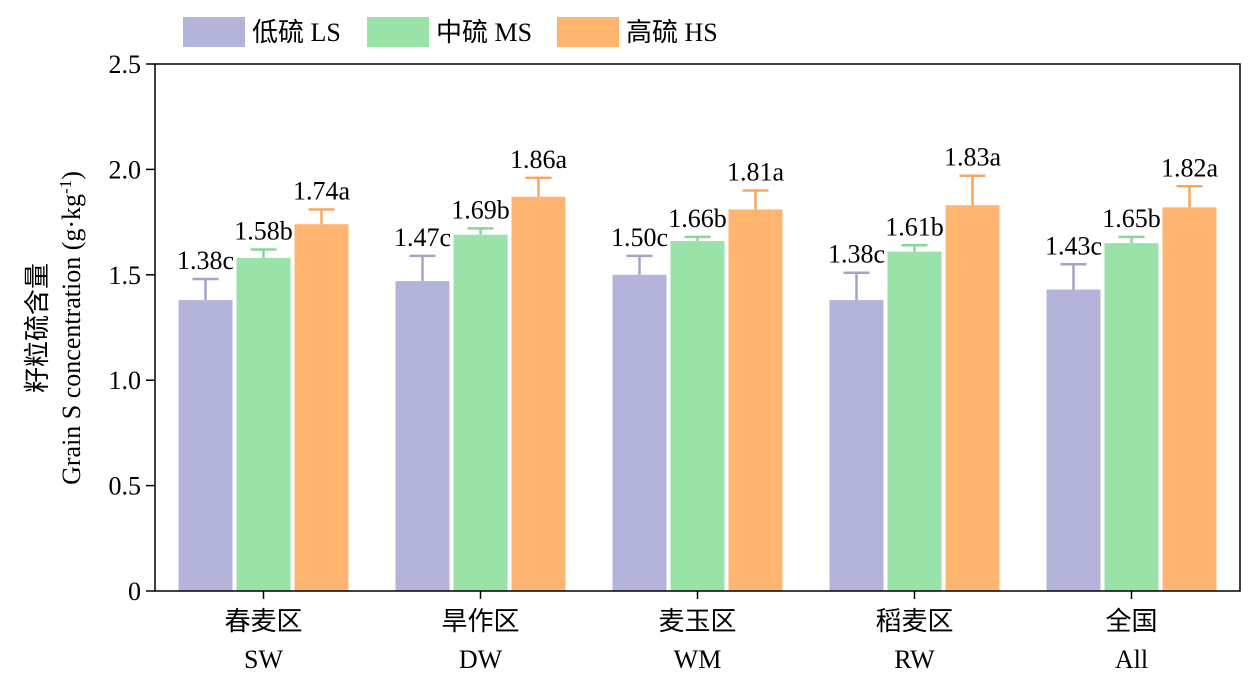 The height and width of the screenshot is (691, 1256). What do you see at coordinates (698, 659) in the screenshot?
I see `x-tick-label-en: WM` at bounding box center [698, 659].